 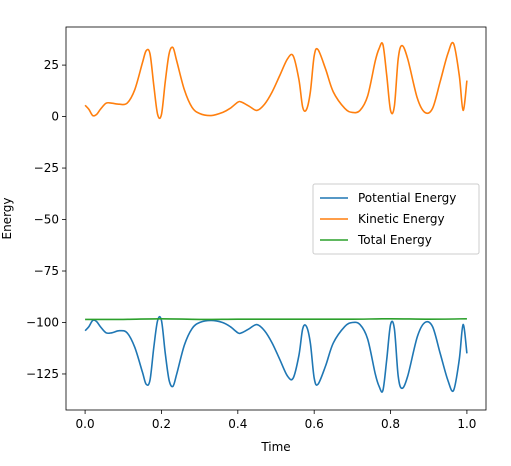 What do you see at coordinates (51, 65) in the screenshot?
I see `y-tick-label: 25` at bounding box center [51, 65].